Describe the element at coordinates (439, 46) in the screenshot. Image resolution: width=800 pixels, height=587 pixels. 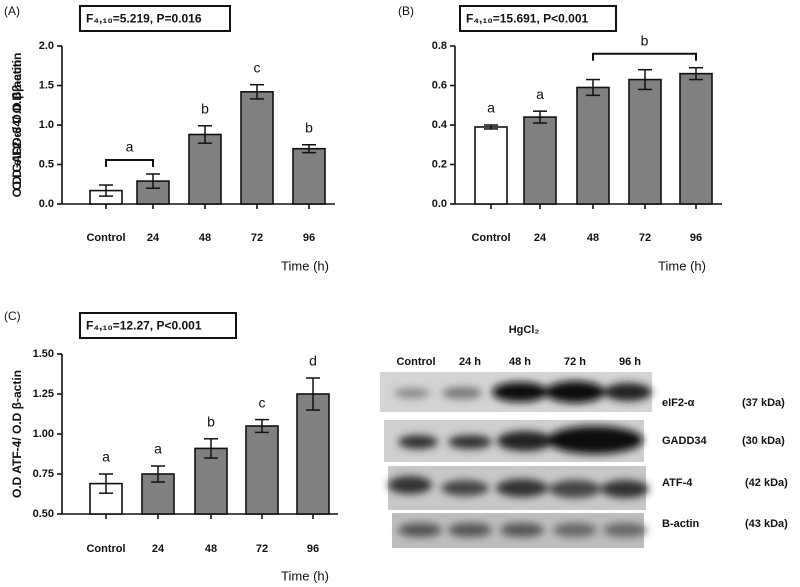
I see `y-tick-label: 0.8` at that location.